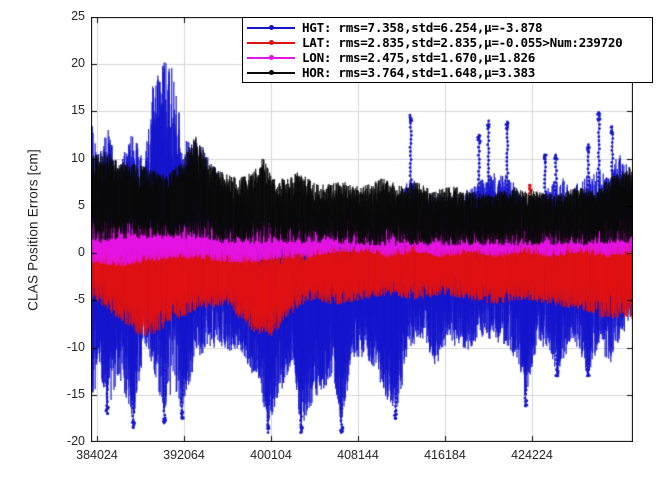 Image resolution: width=664 pixels, height=485 pixels. What do you see at coordinates (97, 455) in the screenshot?
I see `x-tick-label: 384024` at bounding box center [97, 455].